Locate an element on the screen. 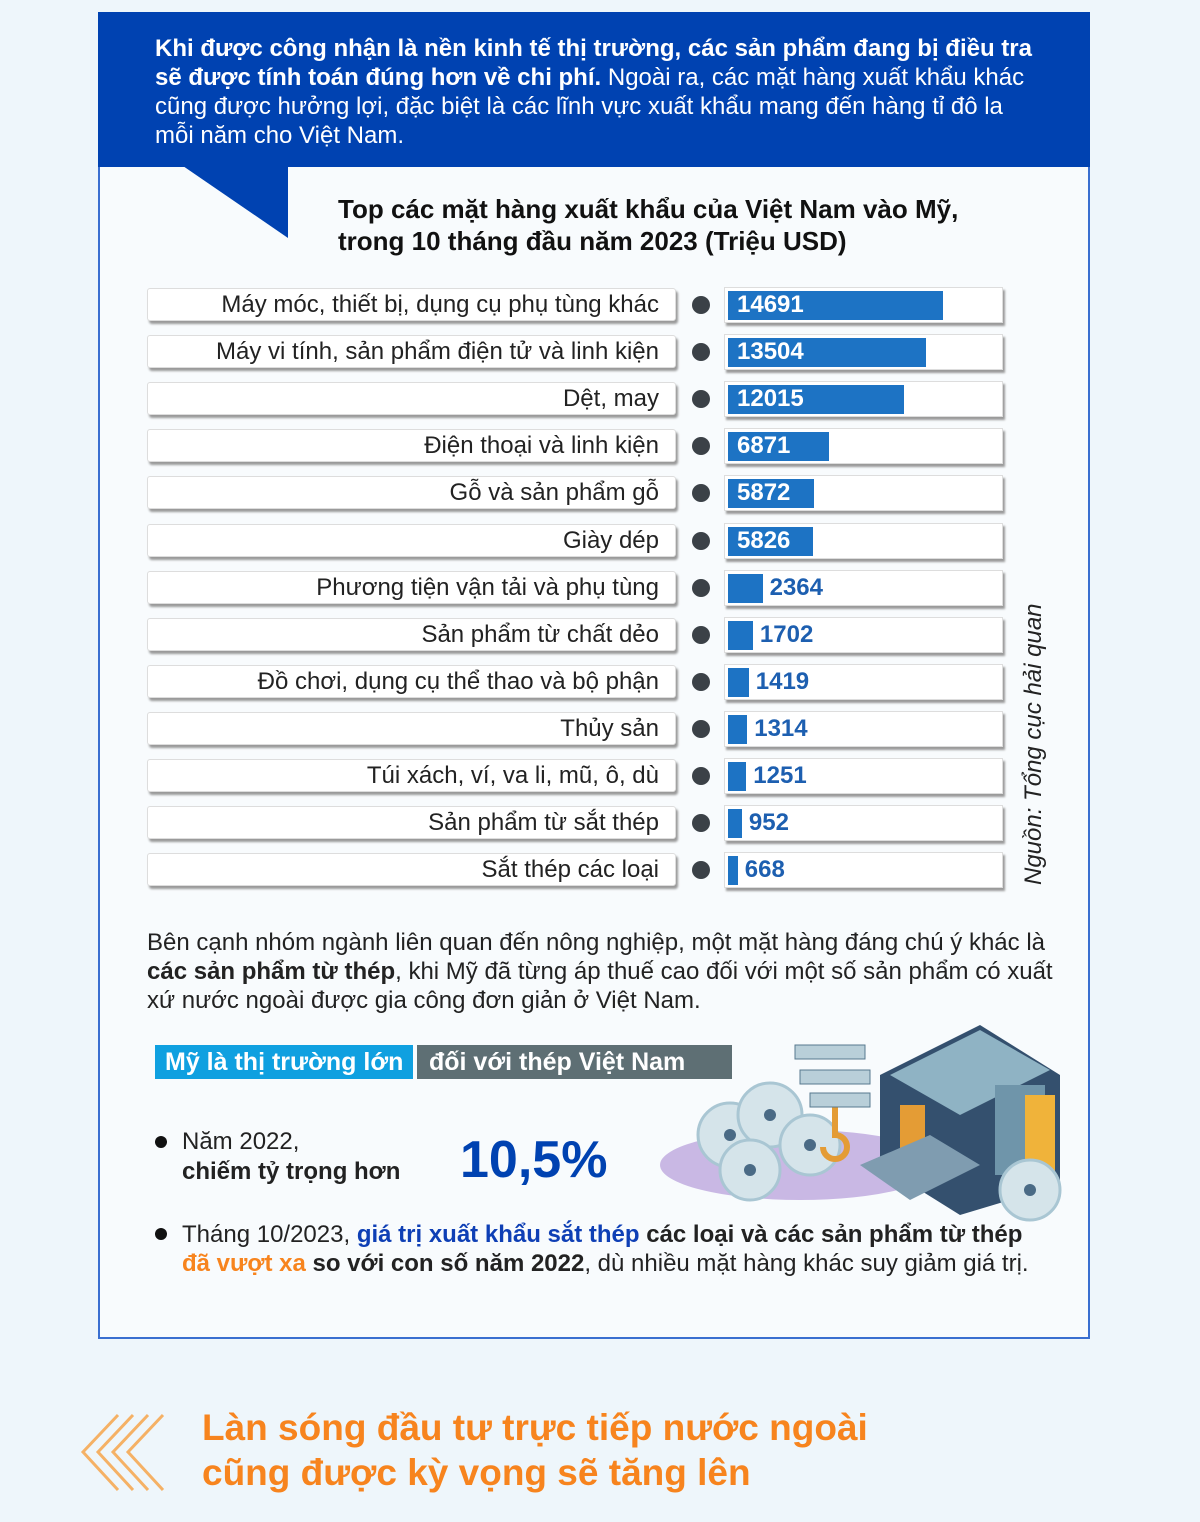  bar-track: 952 is located at coordinates (863, 823).